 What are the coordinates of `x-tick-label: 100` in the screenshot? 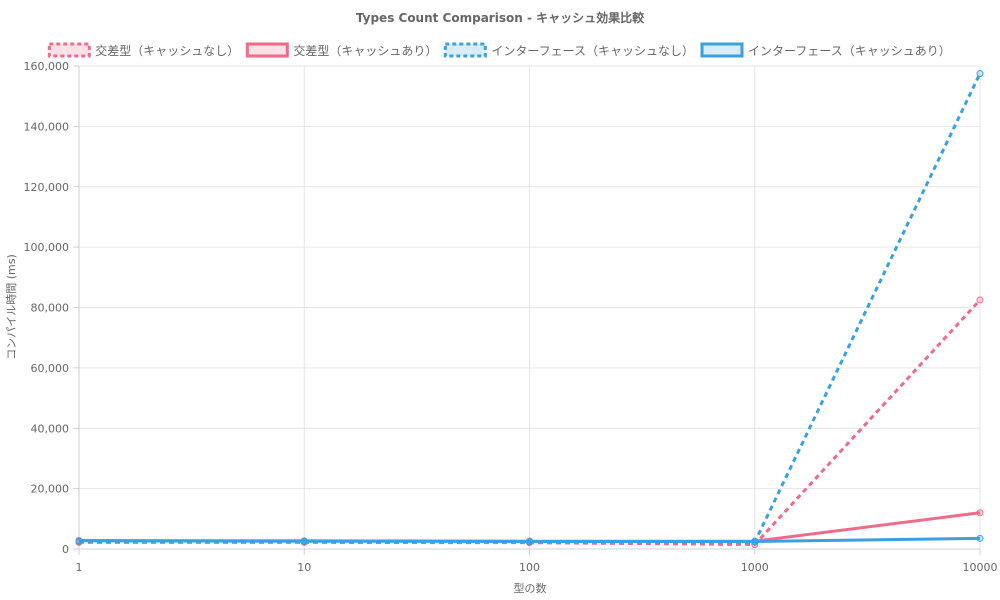 It's located at (529, 567).